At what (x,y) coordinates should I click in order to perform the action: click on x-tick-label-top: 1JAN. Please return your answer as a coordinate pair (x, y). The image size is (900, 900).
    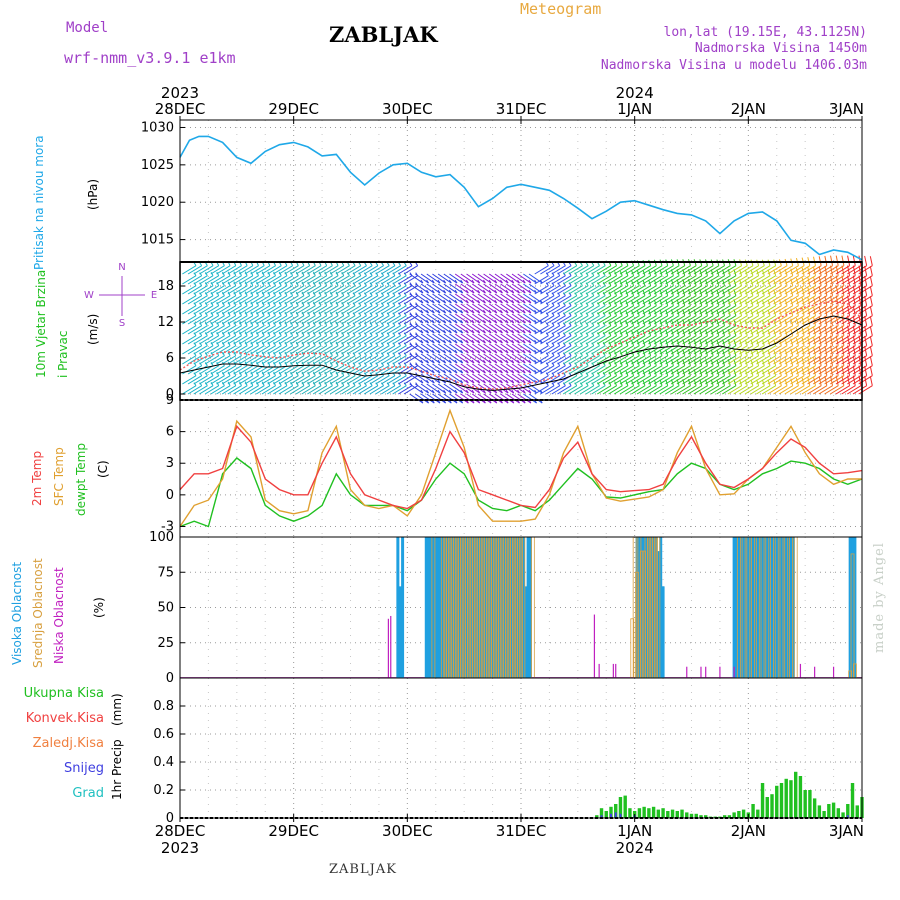
    Looking at the image, I should click on (634, 109).